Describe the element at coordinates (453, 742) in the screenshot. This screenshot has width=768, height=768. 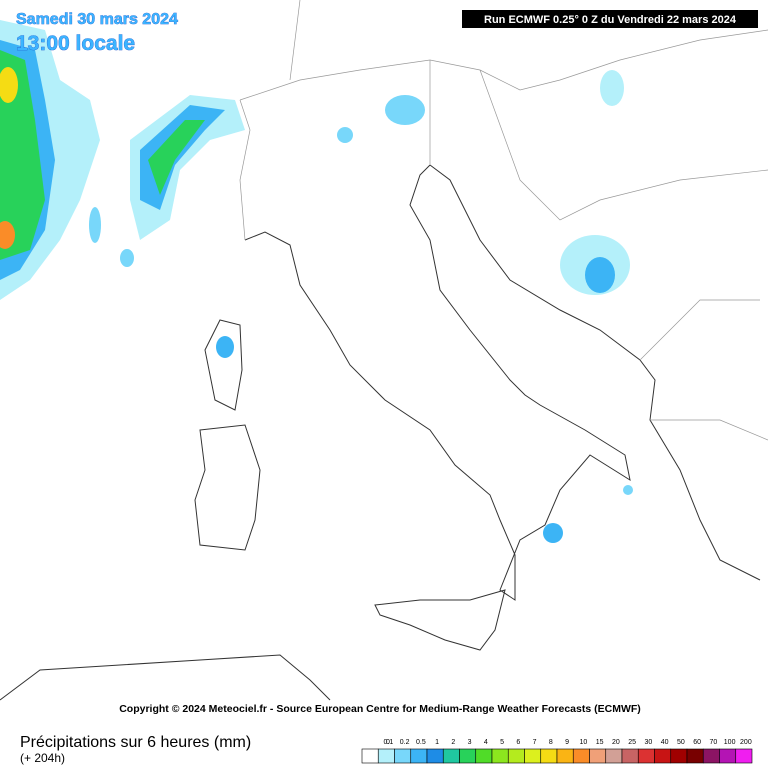
I see `legend-label: 2` at that location.